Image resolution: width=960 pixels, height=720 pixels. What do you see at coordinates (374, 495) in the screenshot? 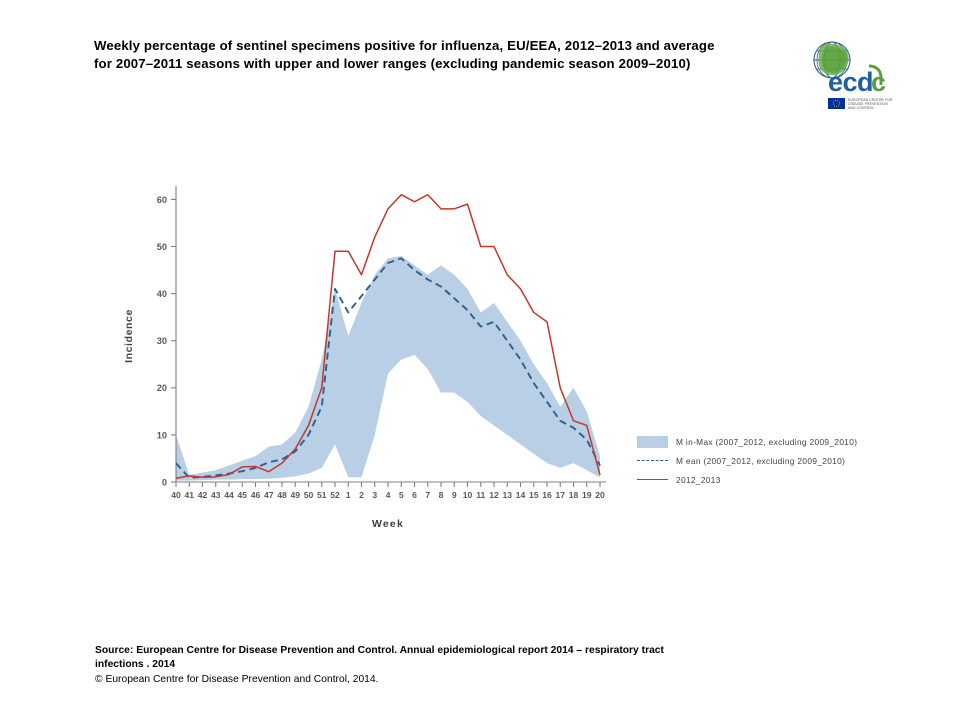
I see `x-tick-label-3: 3` at bounding box center [374, 495].